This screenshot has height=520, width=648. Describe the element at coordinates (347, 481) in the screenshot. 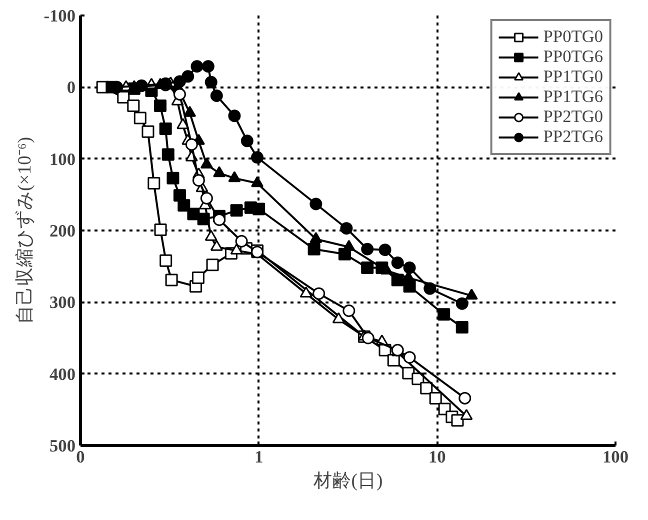

I see `x-axis-title: 材齢(日)` at that location.